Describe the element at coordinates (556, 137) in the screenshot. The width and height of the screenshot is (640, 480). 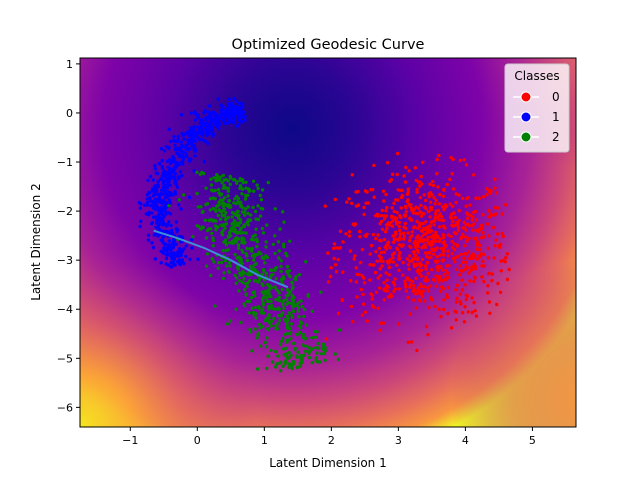
I see `legend-label: 2` at that location.